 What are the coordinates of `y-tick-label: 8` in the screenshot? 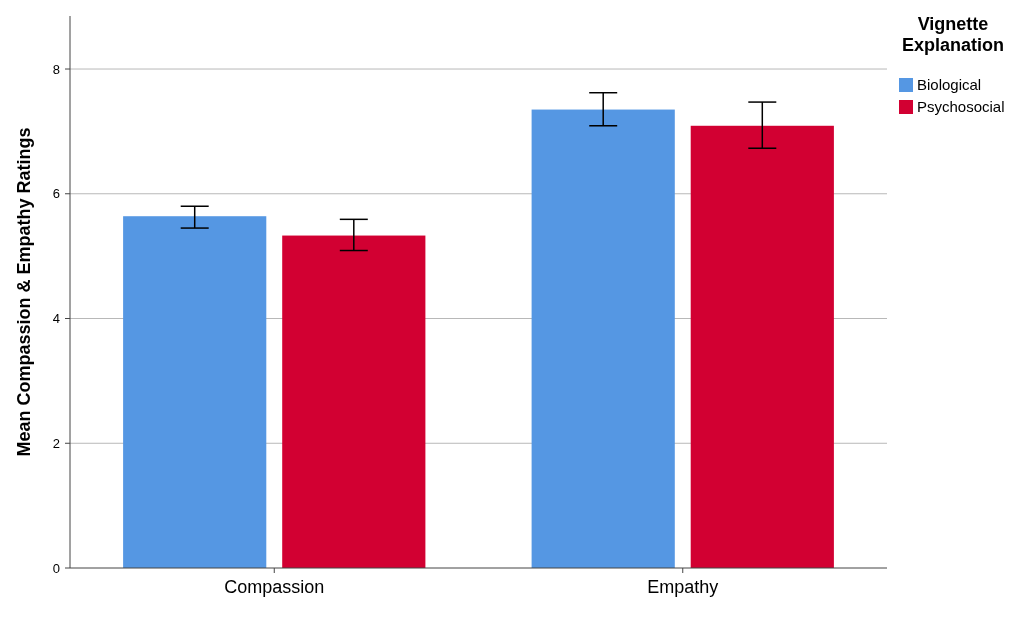 It's located at (56, 69).